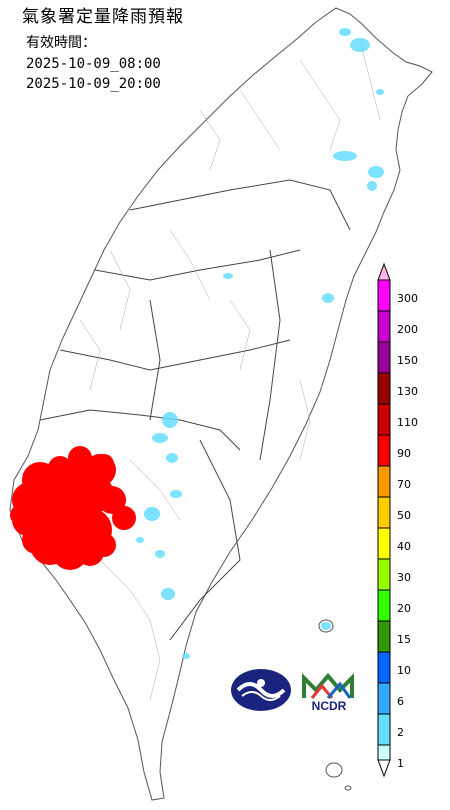 Image resolution: width=450 pixels, height=810 pixels. What do you see at coordinates (261, 690) in the screenshot?
I see `cwa-logo` at bounding box center [261, 690].